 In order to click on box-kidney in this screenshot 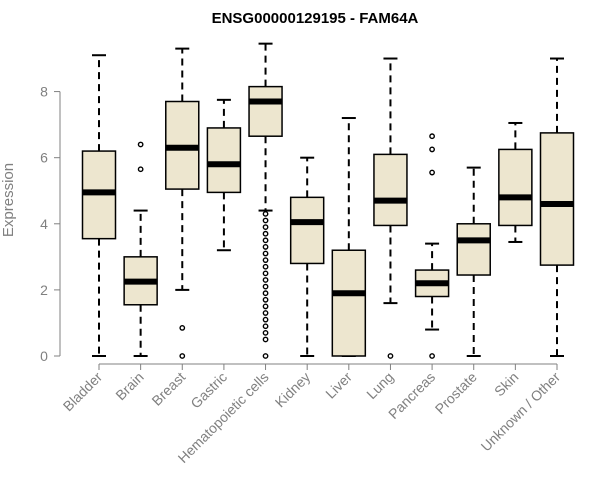, I will do `click(307, 256)`.